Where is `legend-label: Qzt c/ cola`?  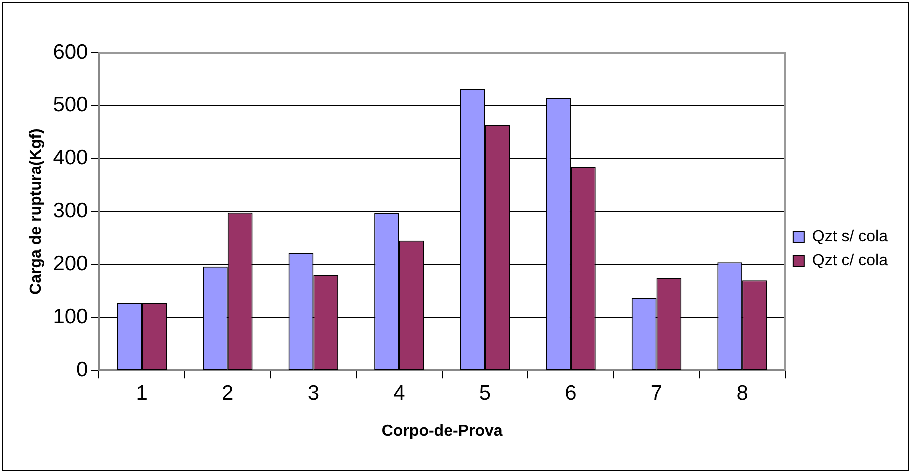 legend-label: Qzt c/ cola is located at coordinates (850, 261).